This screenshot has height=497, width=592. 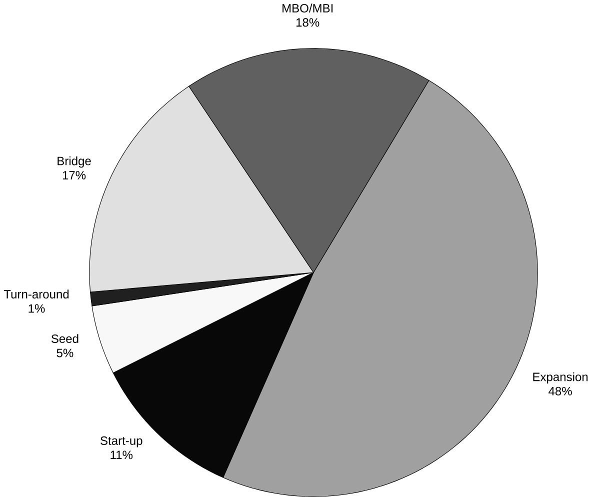 What do you see at coordinates (36, 294) in the screenshot?
I see `slice-label: Turn-around` at bounding box center [36, 294].